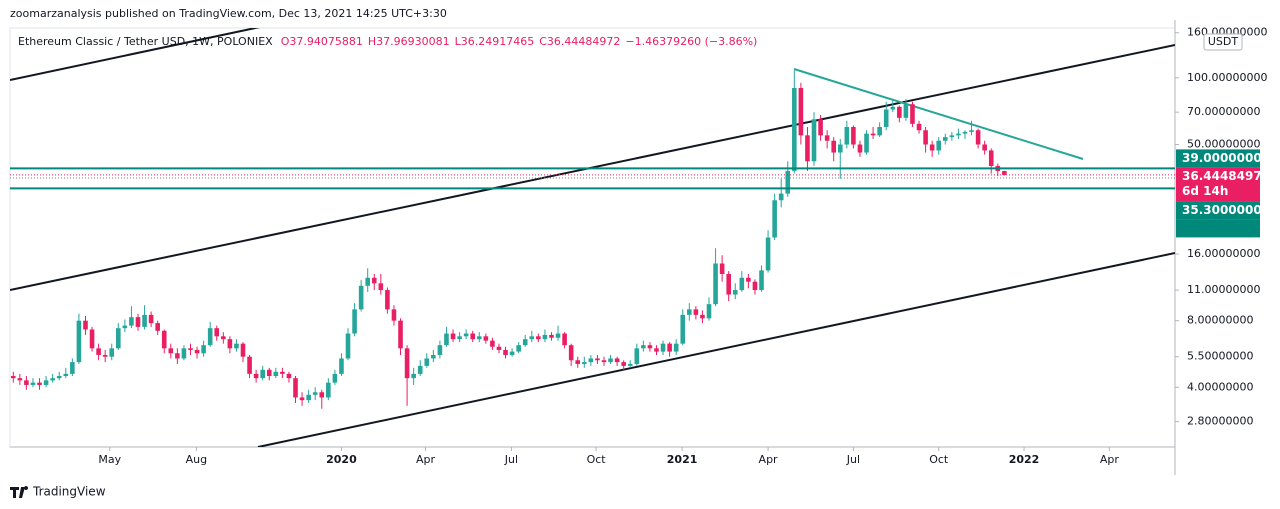 This screenshot has height=509, width=1280. I want to click on legend-value: −1.46379260 (−3.86%), so click(691, 41).